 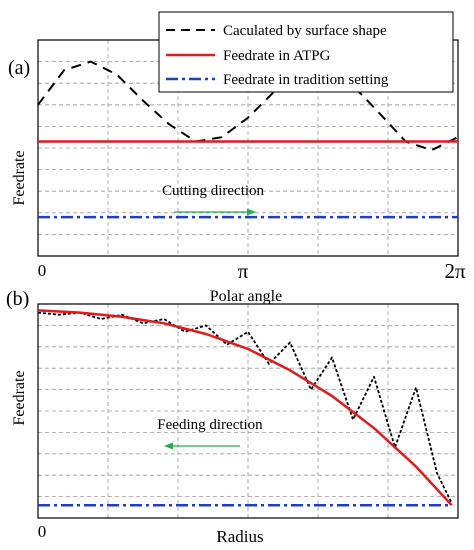 What do you see at coordinates (42, 270) in the screenshot?
I see `panel-a-xtick-0: 0` at bounding box center [42, 270].